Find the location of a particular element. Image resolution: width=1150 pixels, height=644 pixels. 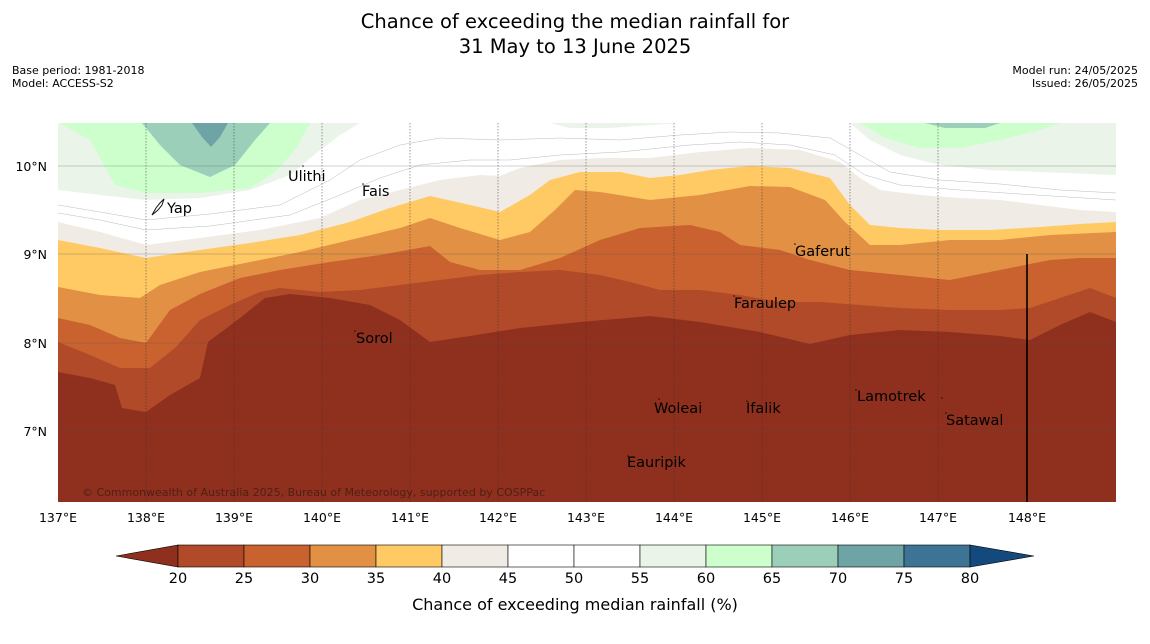

lon-label: 146°E is located at coordinates (850, 517).